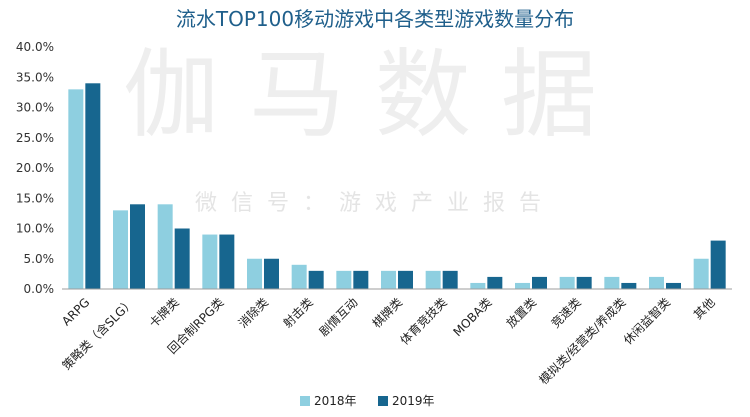 This screenshot has width=750, height=417. I want to click on bar-2019年-ARPG, so click(93, 186).